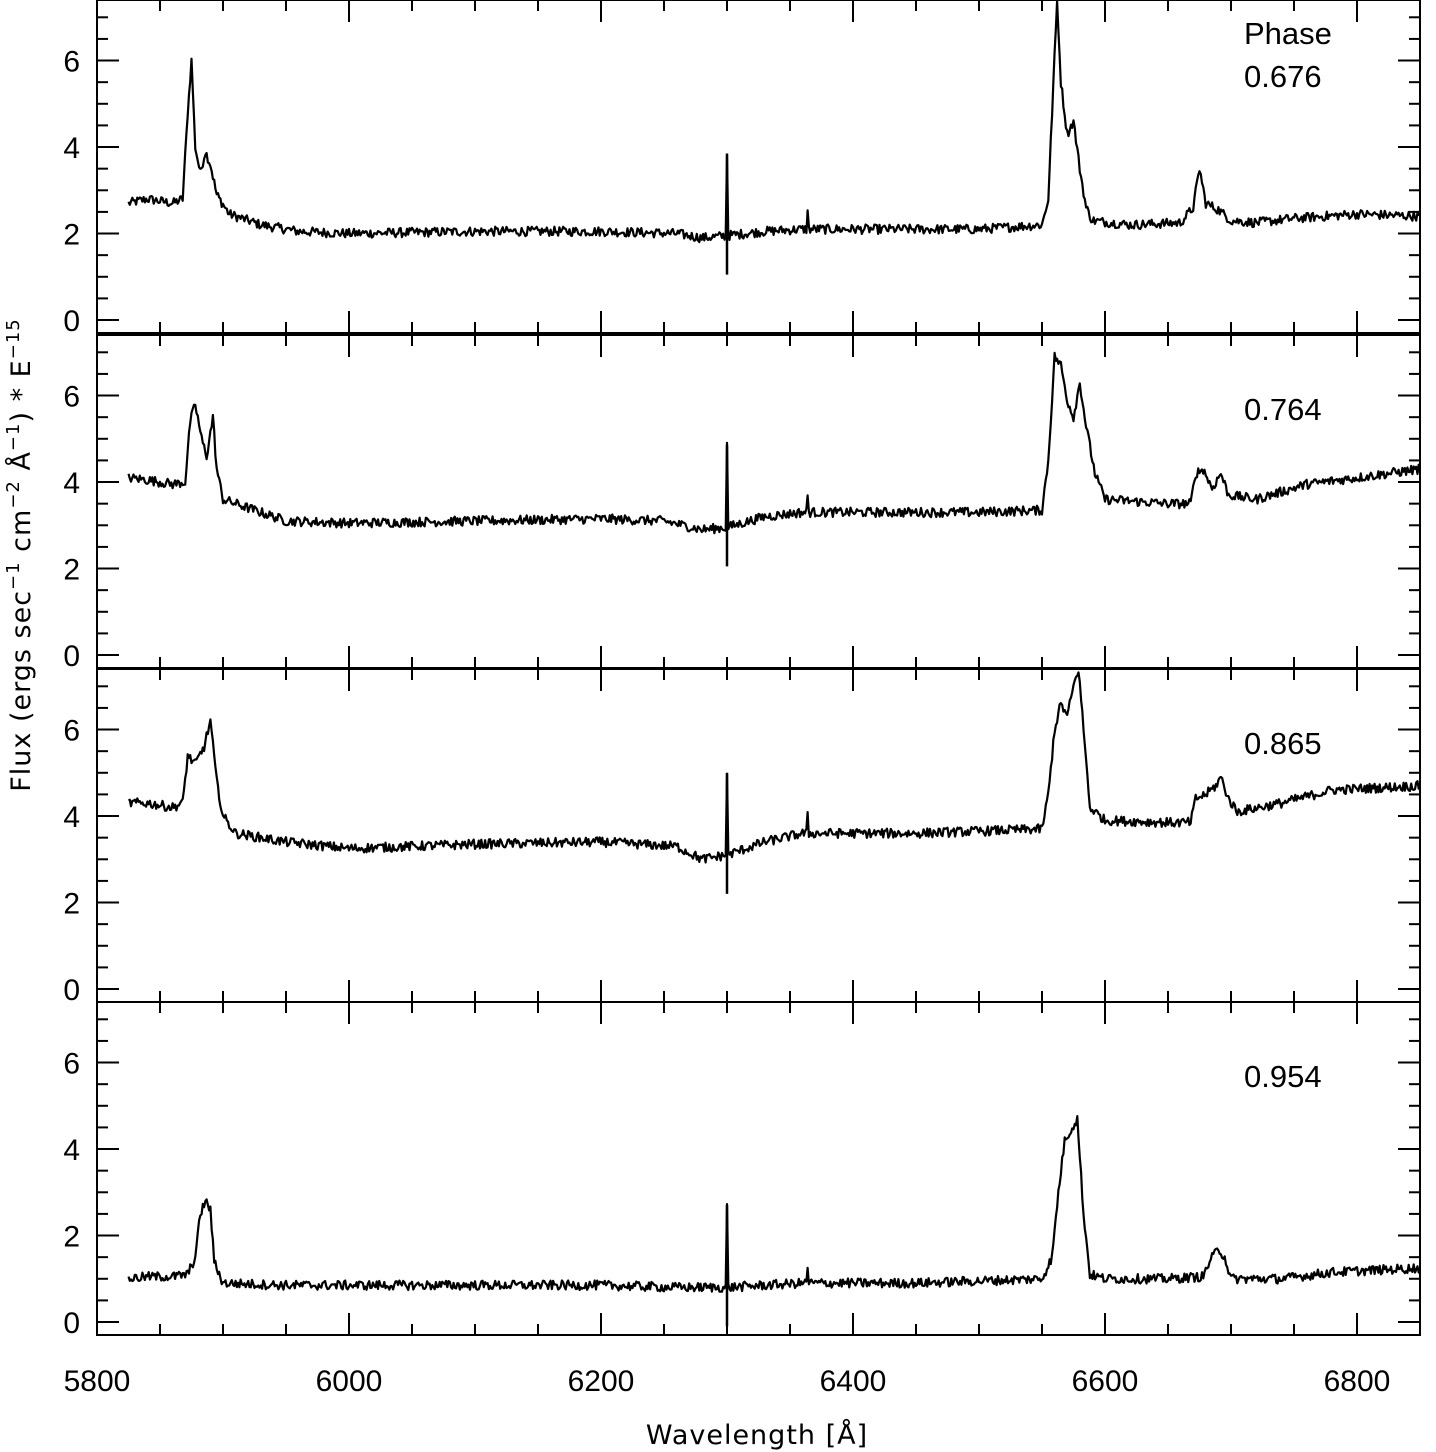 Image resolution: width=1436 pixels, height=1452 pixels. I want to click on x-tick-label: 6000, so click(349, 1381).